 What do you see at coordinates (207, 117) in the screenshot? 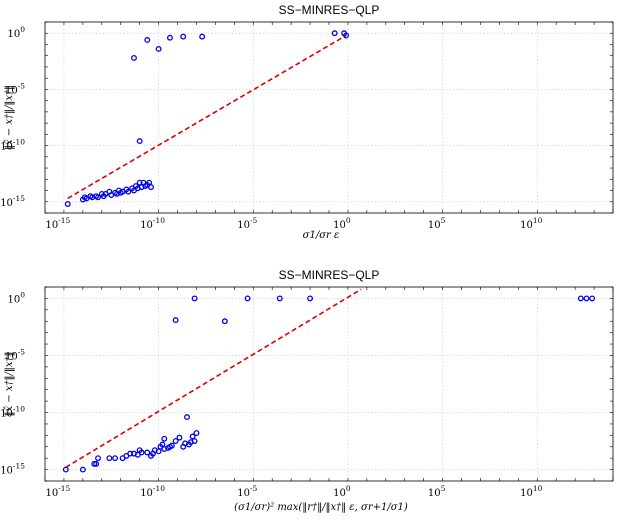
I see `reference-line` at bounding box center [207, 117].